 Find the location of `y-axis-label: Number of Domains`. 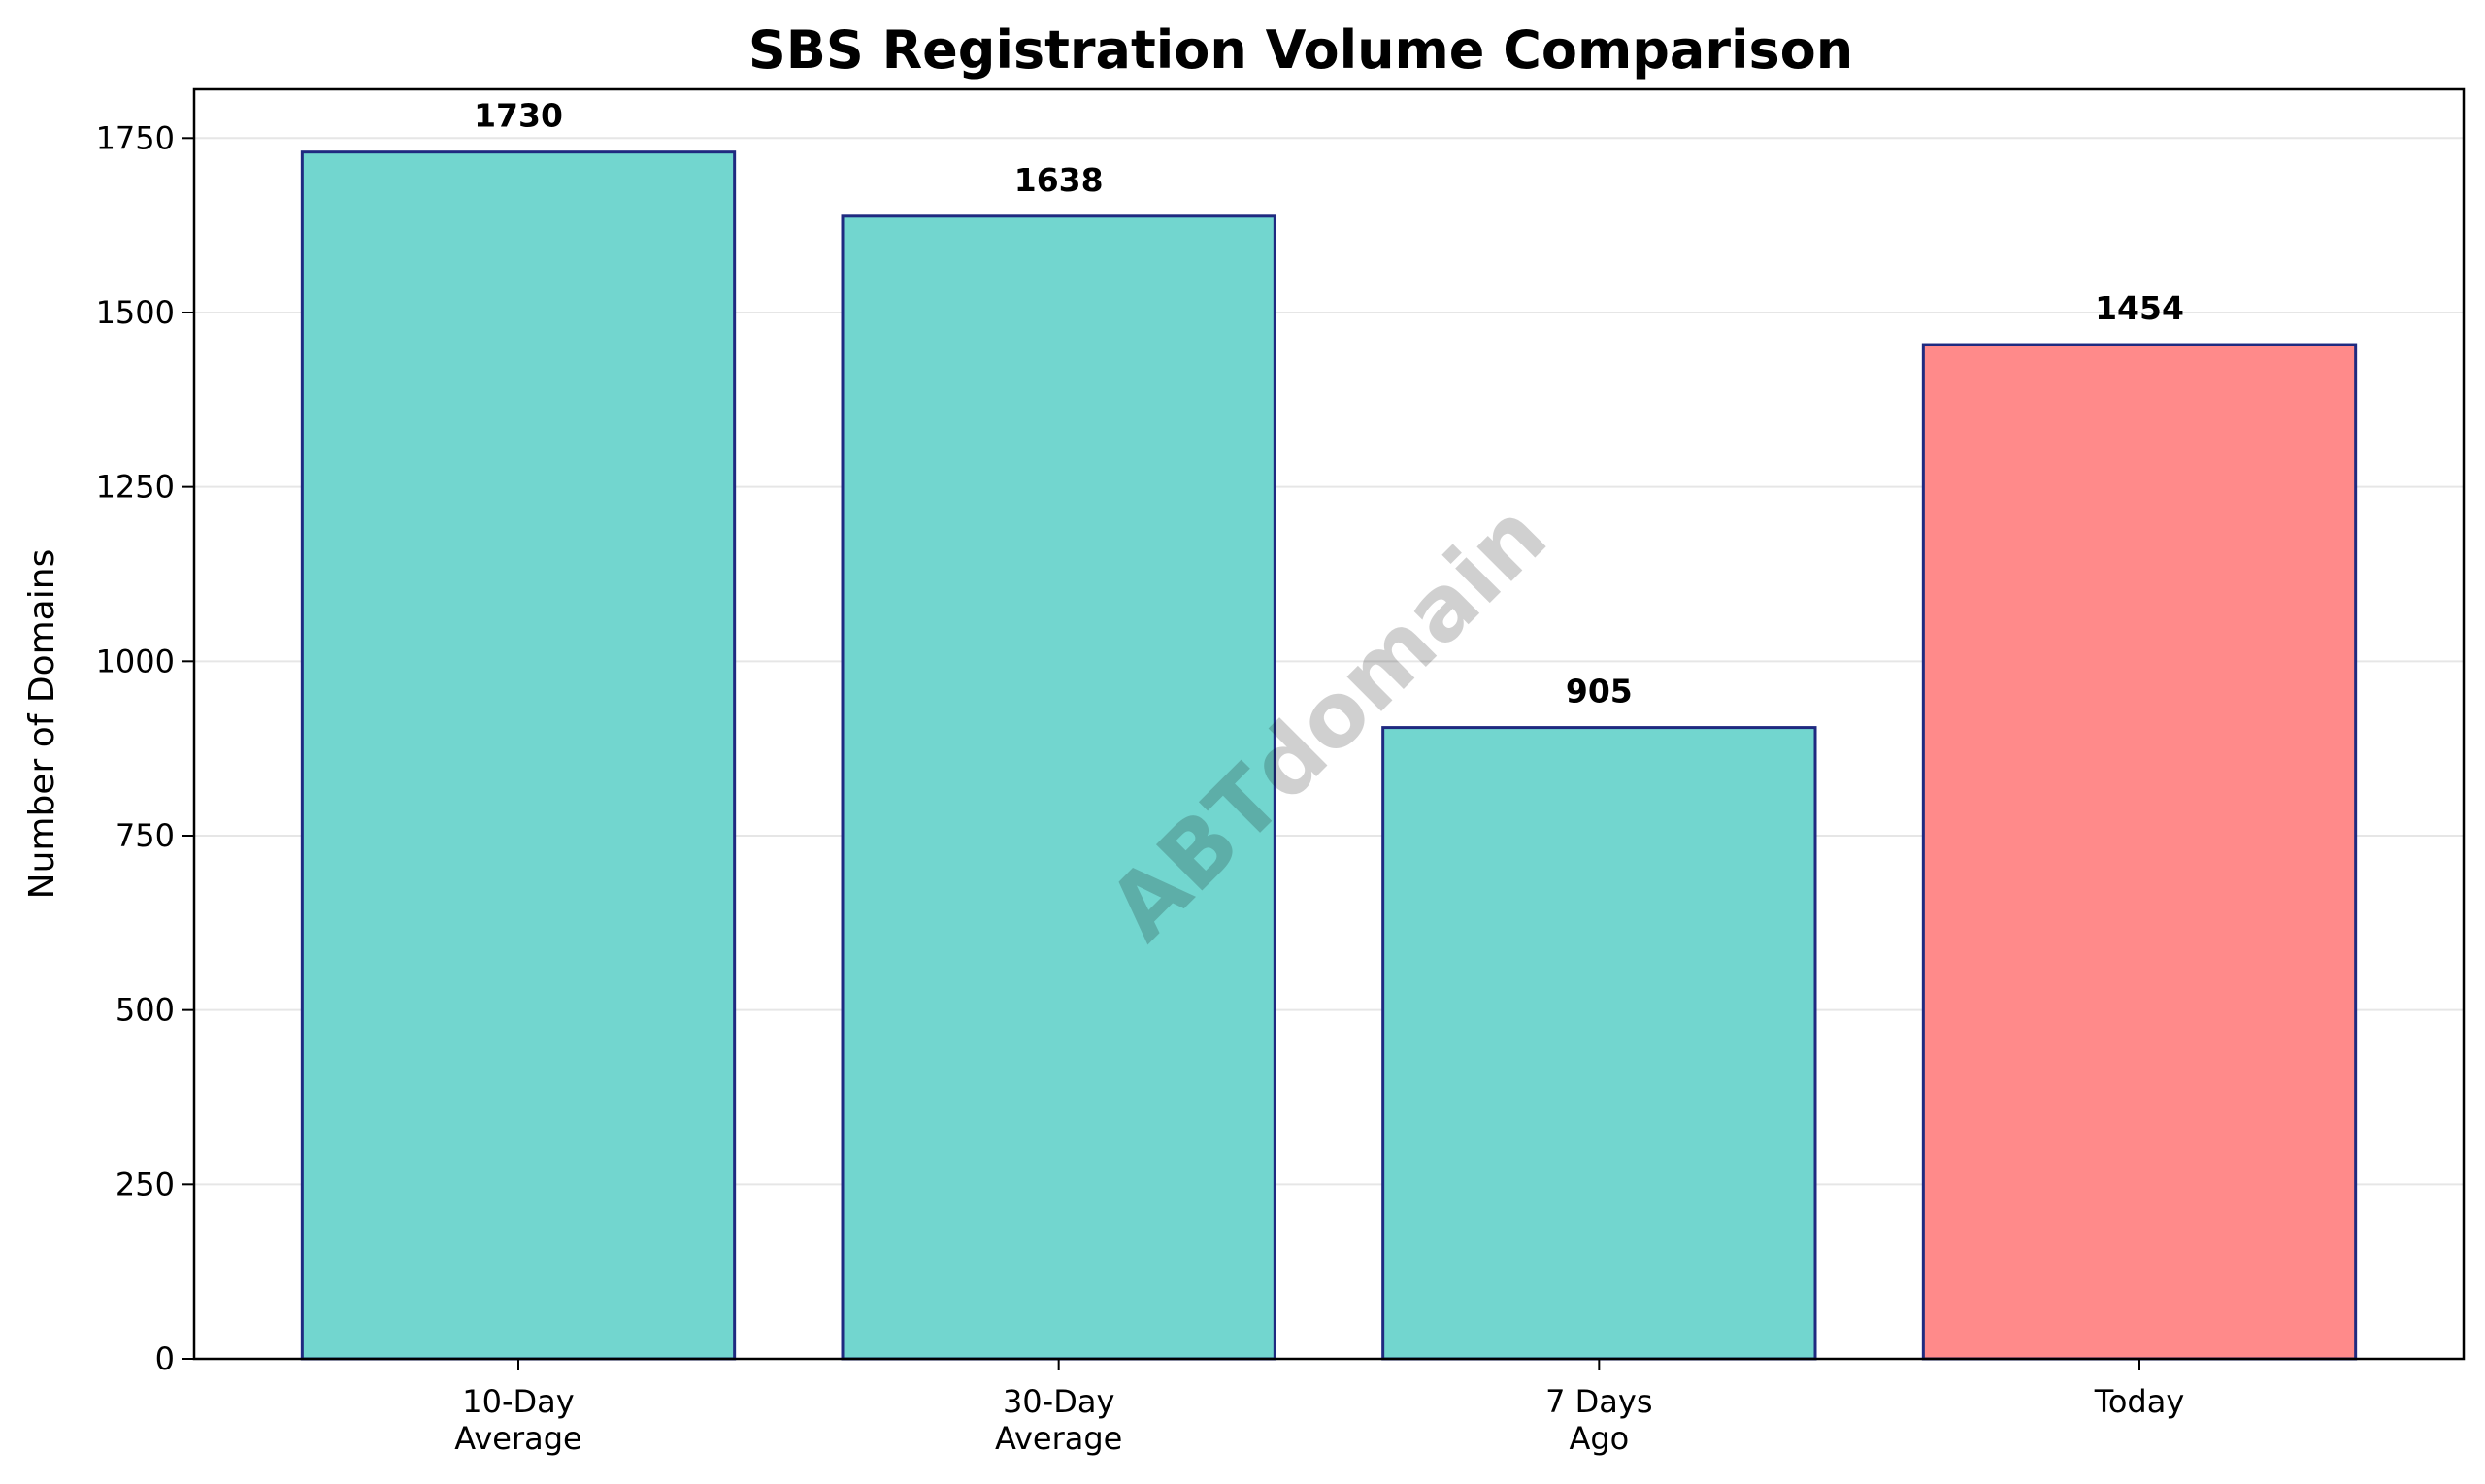

y-axis-label: Number of Domains is located at coordinates (42, 724).